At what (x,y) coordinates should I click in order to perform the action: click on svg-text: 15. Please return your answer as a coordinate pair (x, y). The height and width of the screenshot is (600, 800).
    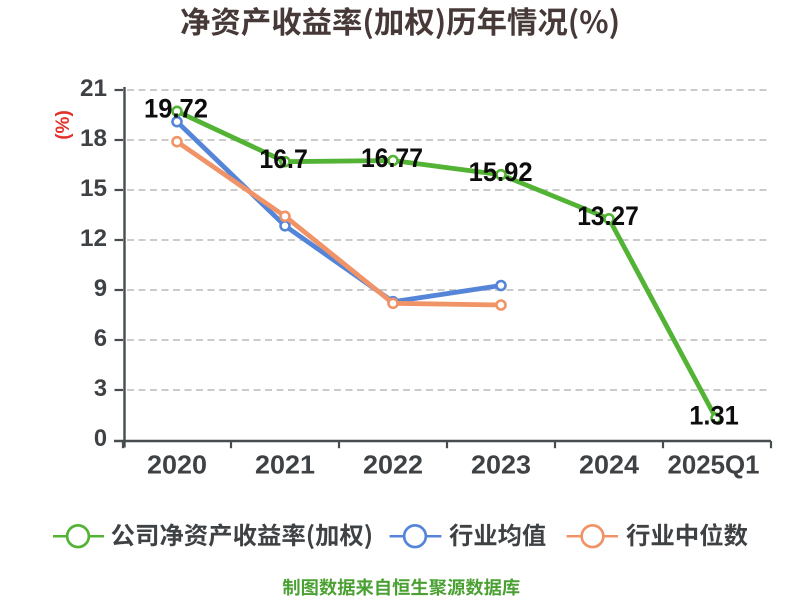
    Looking at the image, I should click on (93, 189).